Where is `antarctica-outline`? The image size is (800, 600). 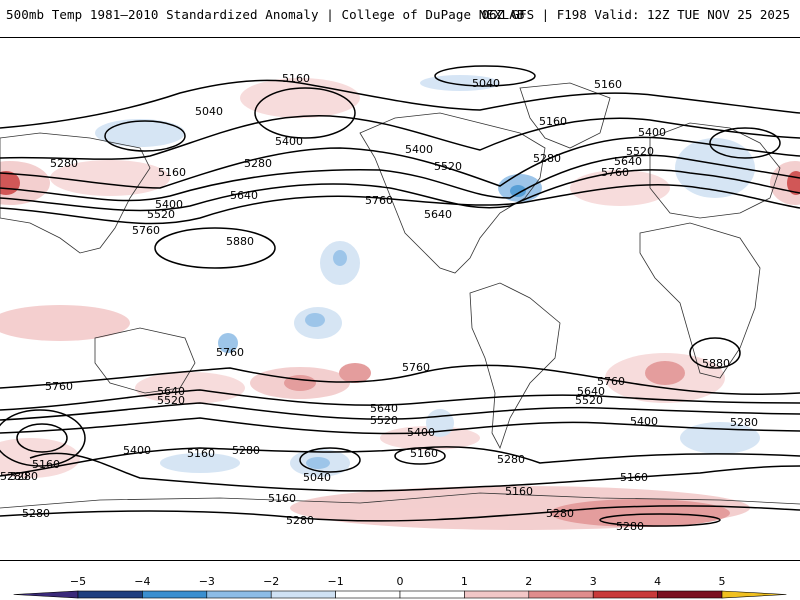 antarctica-outline is located at coordinates (400, 500).